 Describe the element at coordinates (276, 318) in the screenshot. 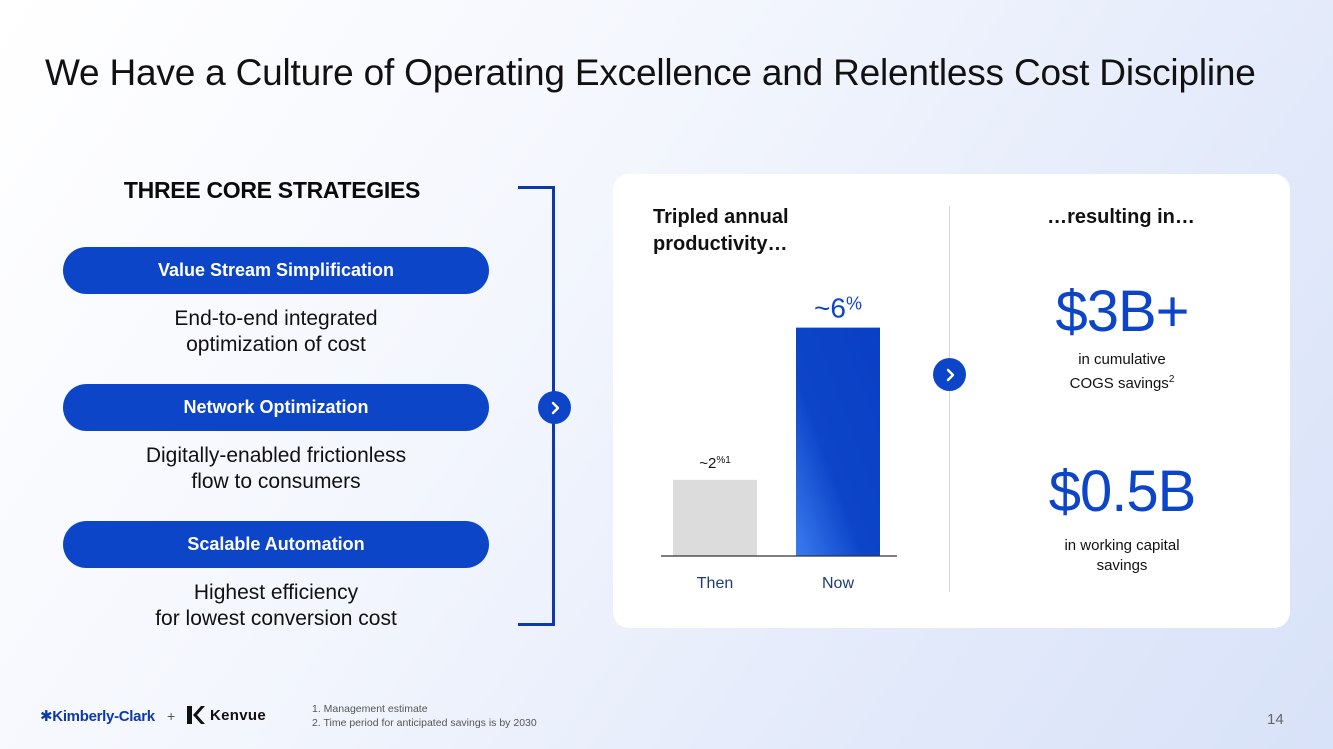

I see `desc-line: End-to-end integrated` at that location.